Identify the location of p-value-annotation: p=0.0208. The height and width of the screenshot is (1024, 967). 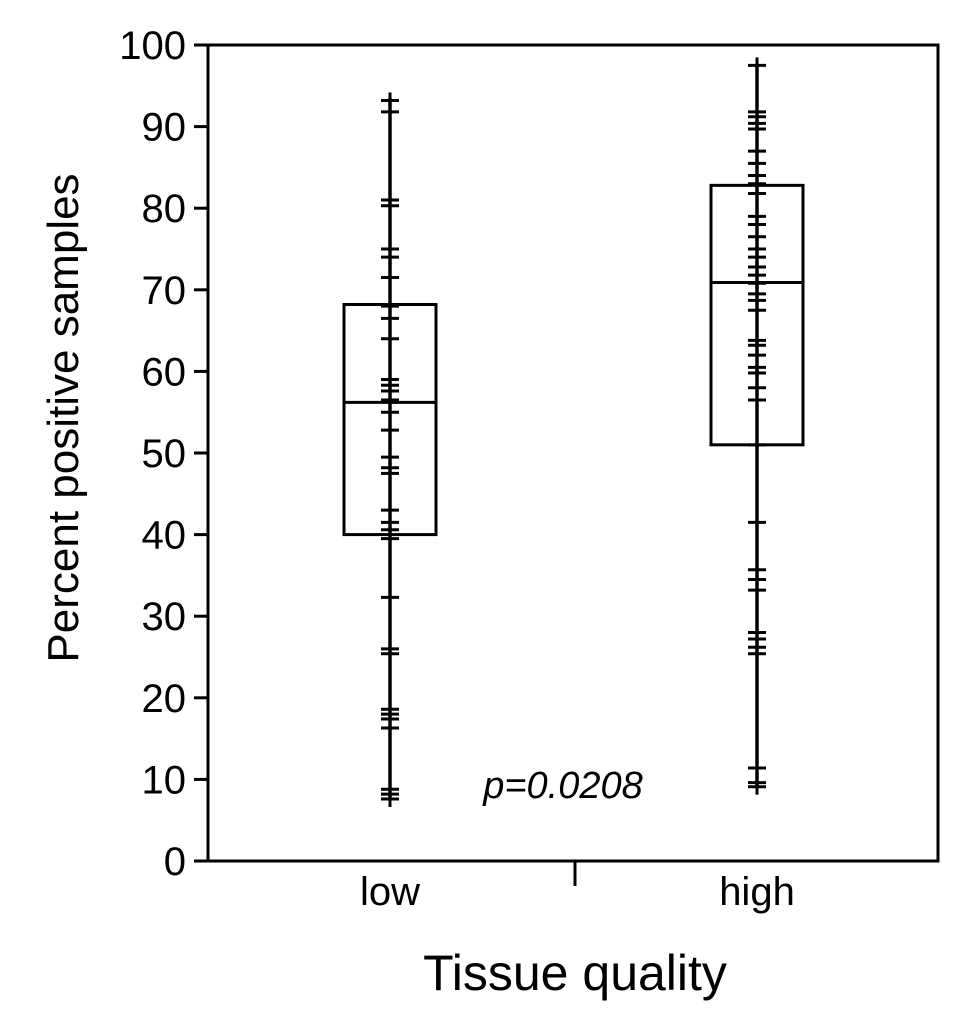
(562, 786).